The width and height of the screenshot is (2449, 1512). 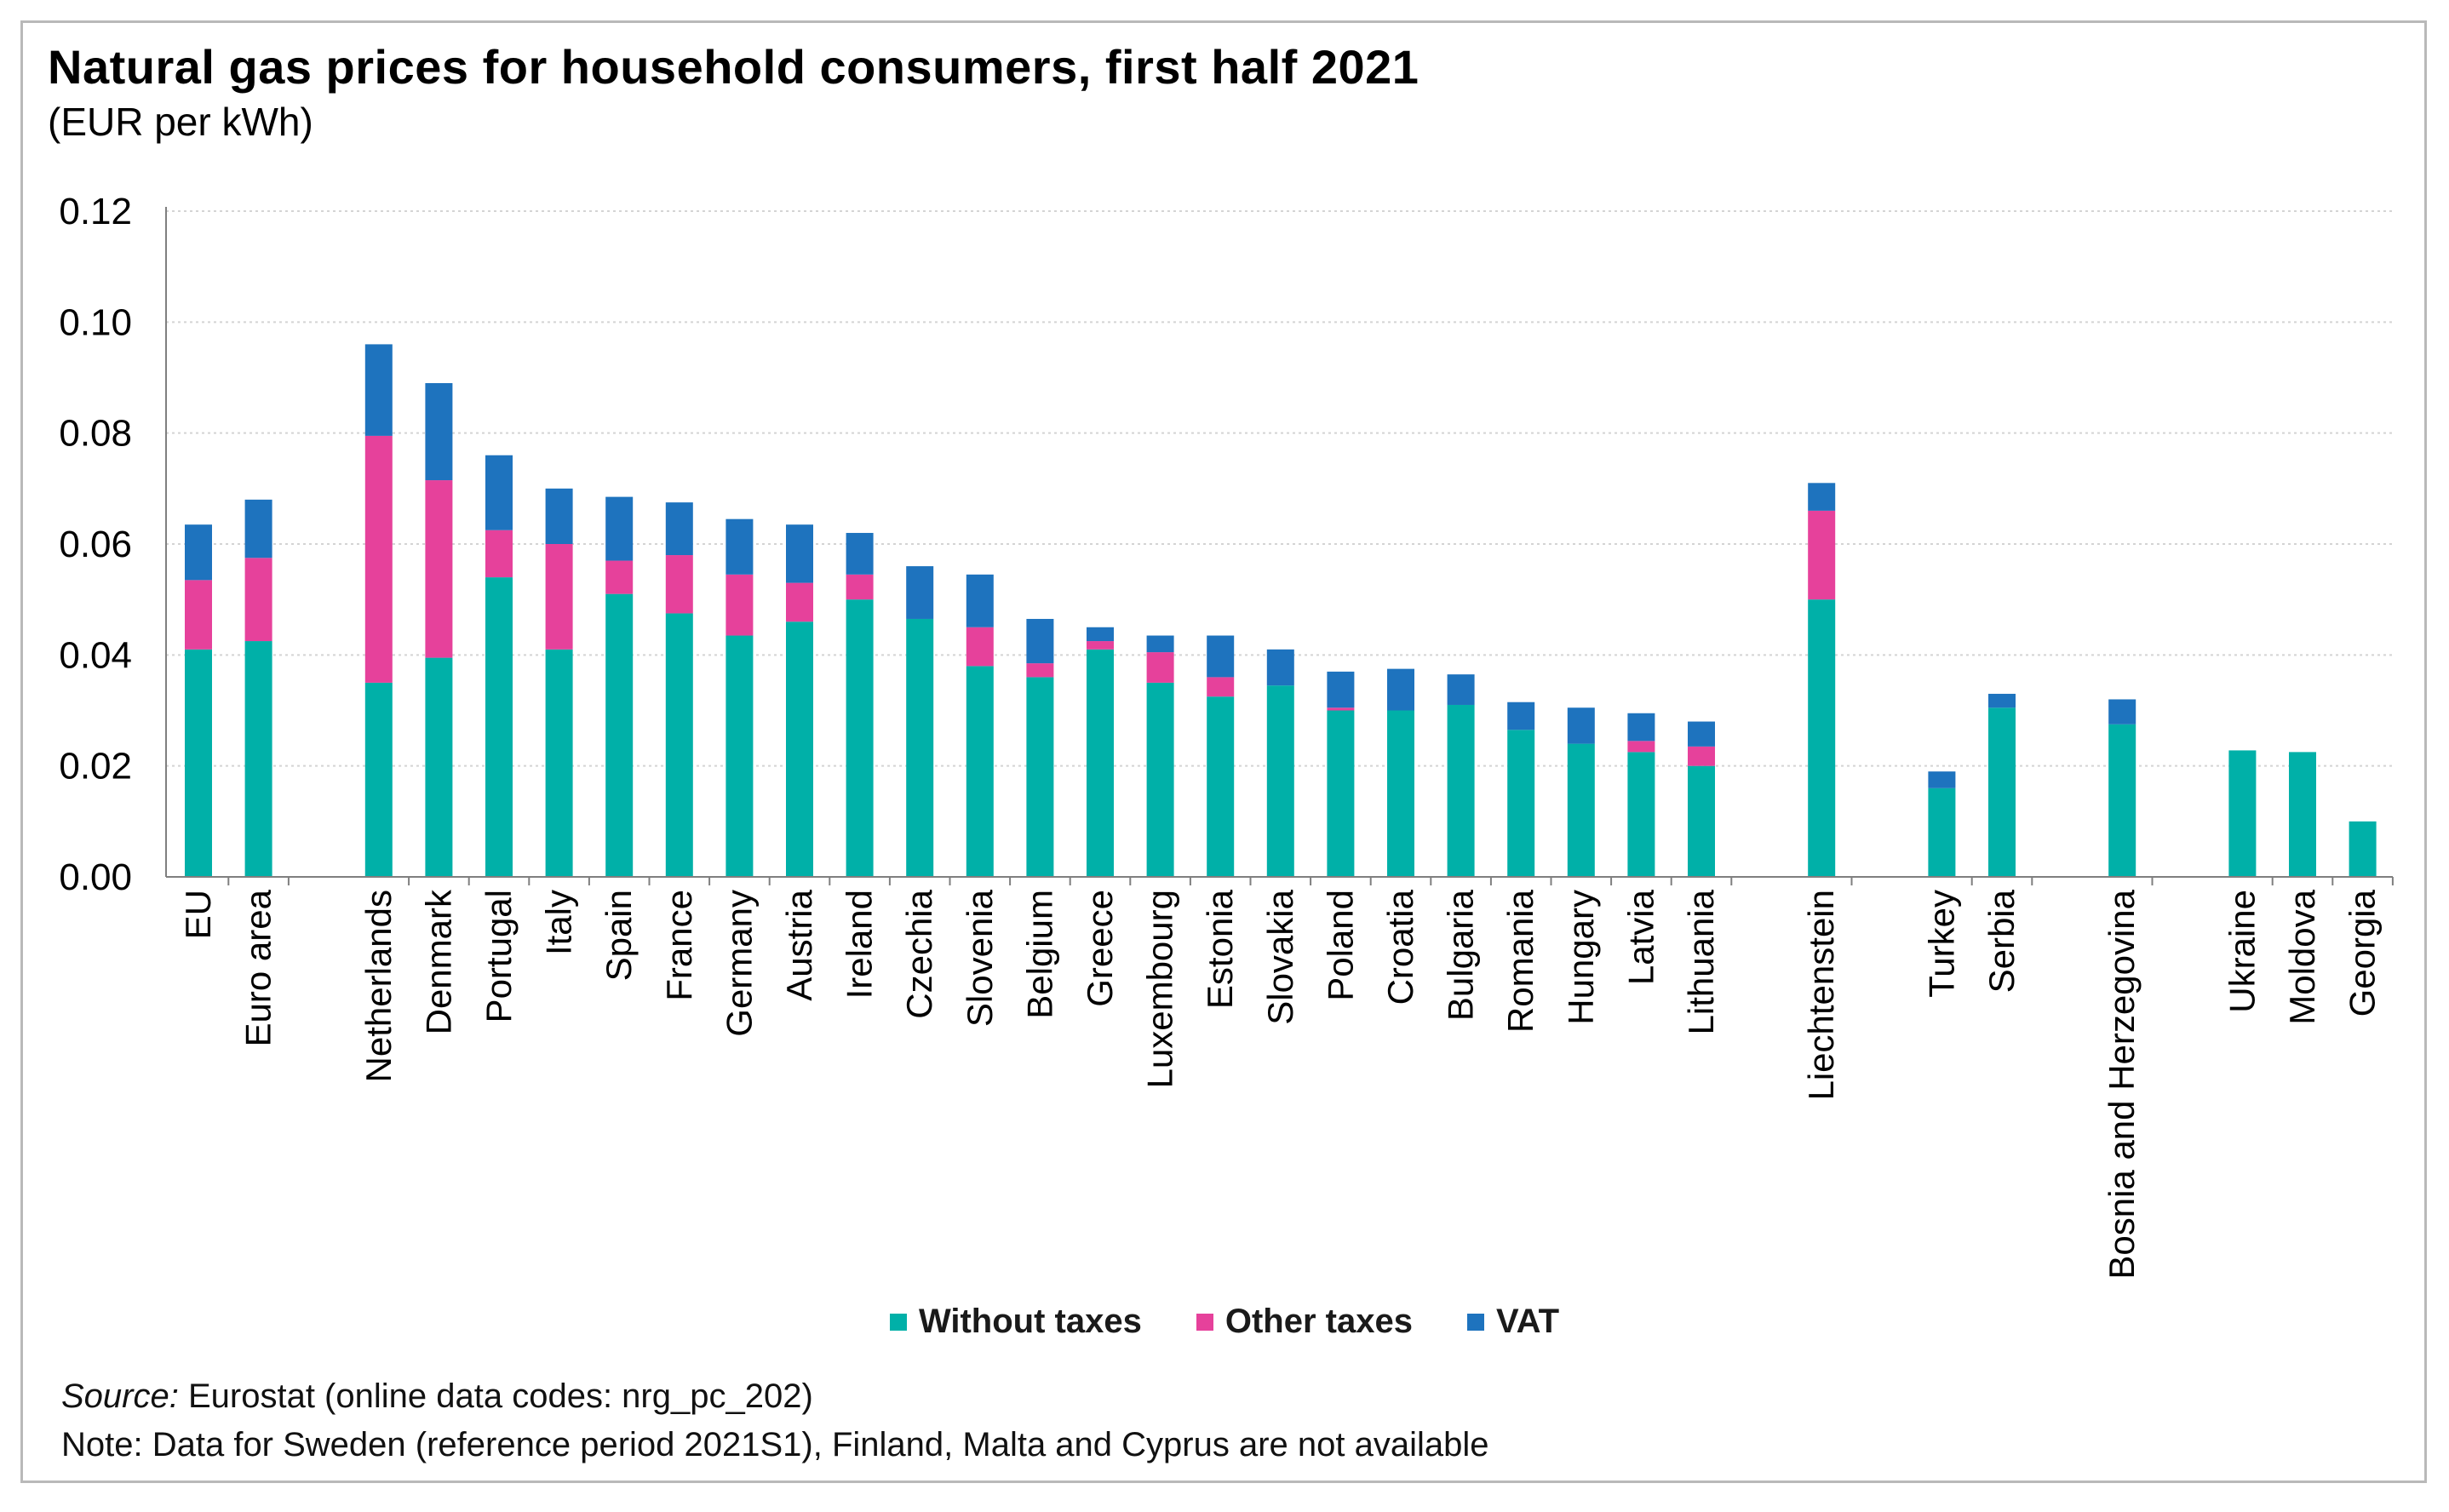 I want to click on x-tick-label: Netherlands, so click(x=378, y=986).